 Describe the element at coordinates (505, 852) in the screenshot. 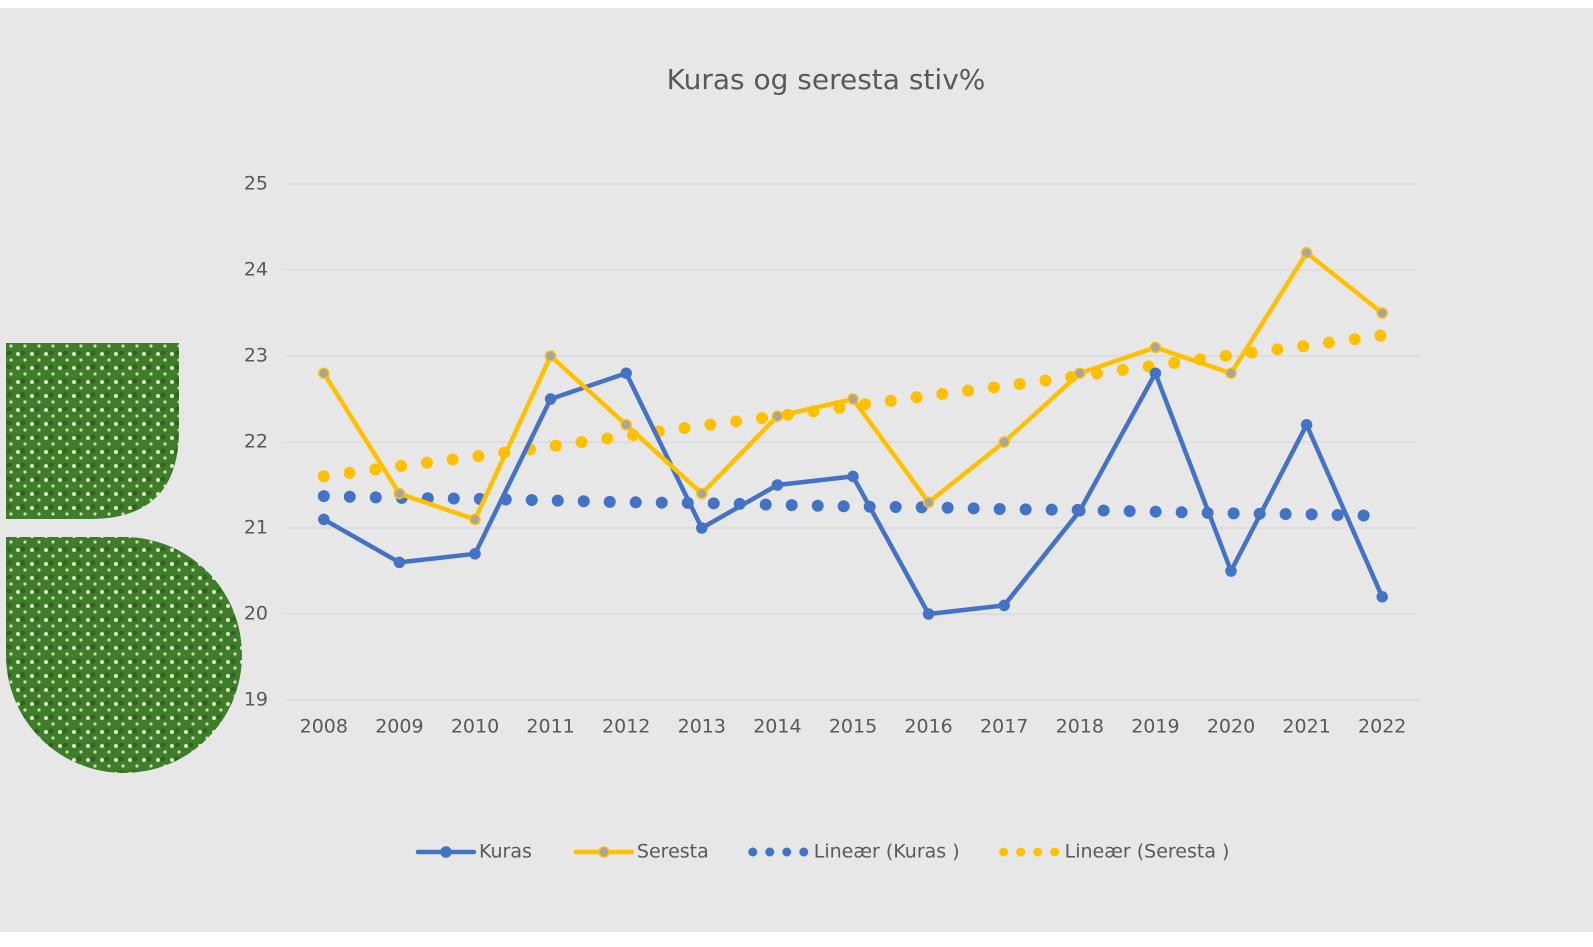

I see `legend-label: Kuras` at that location.